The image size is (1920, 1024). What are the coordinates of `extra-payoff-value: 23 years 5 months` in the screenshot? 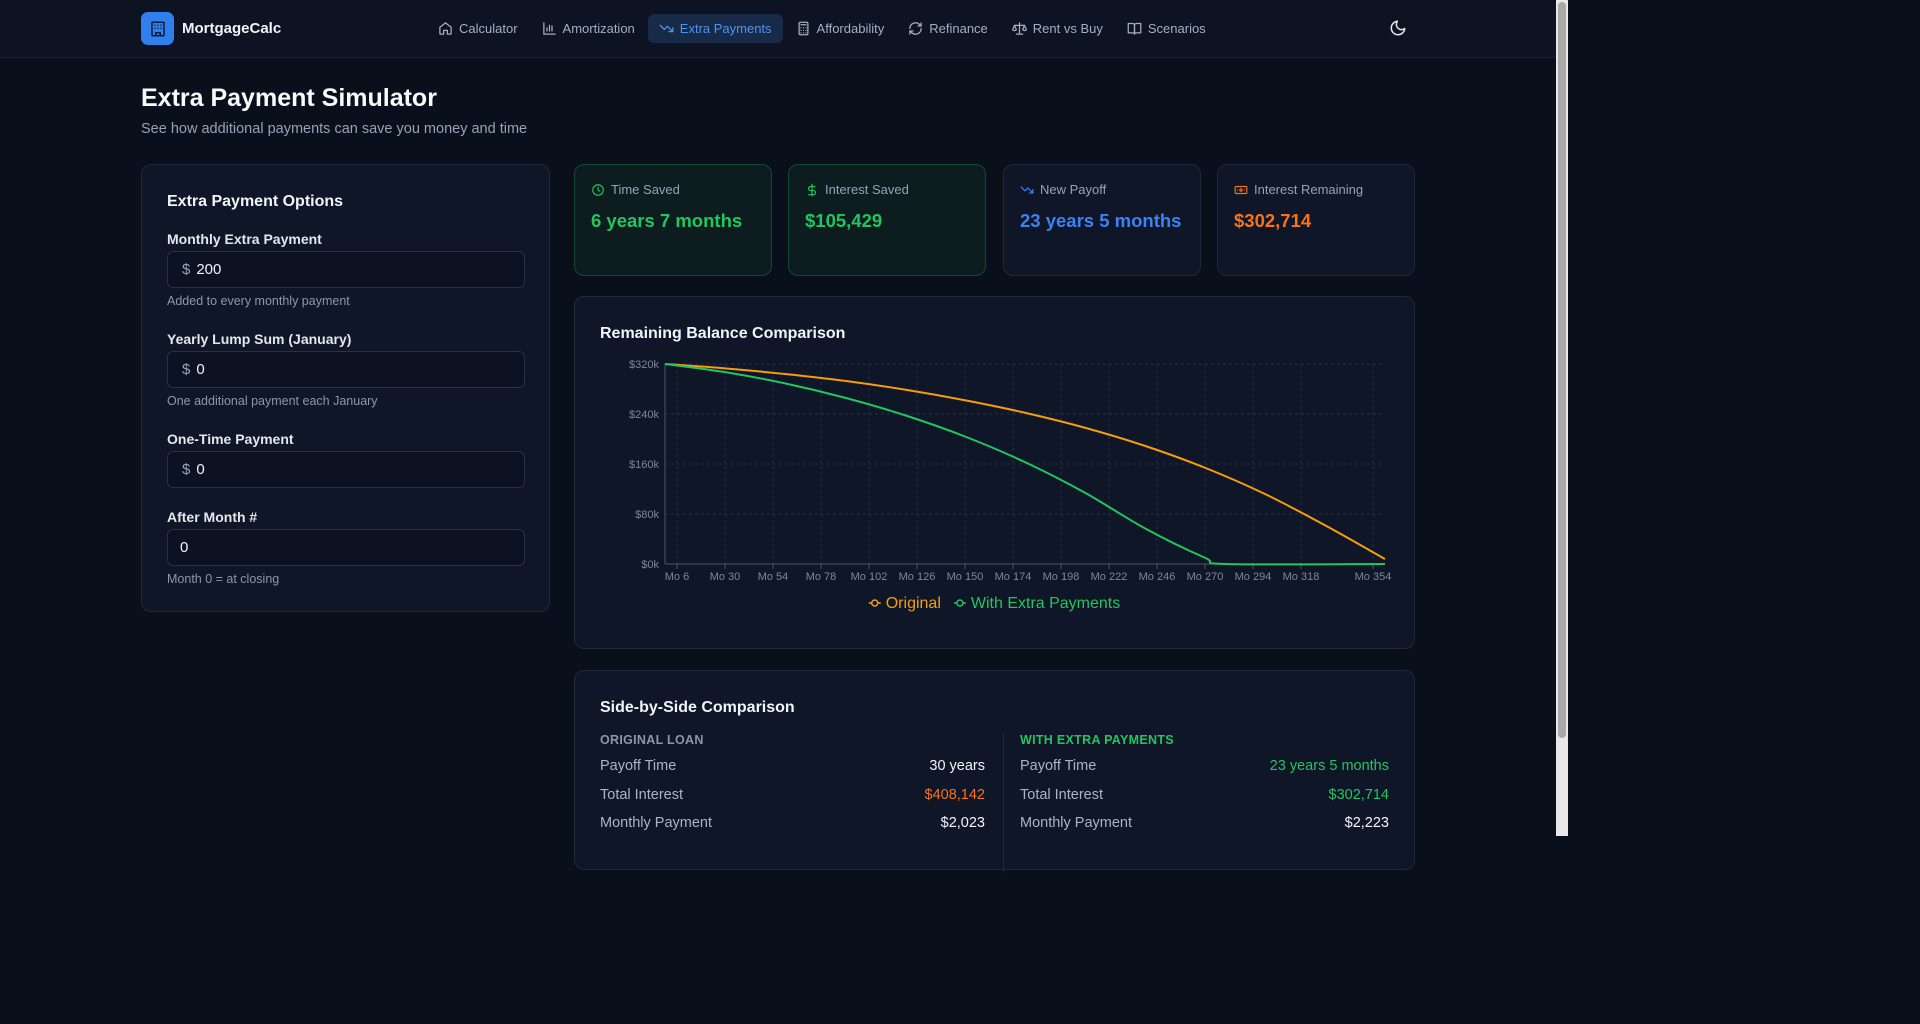 It's located at (1329, 766).